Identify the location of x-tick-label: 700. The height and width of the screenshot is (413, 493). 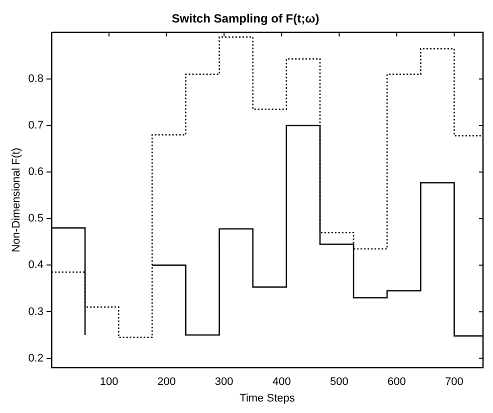
(454, 382).